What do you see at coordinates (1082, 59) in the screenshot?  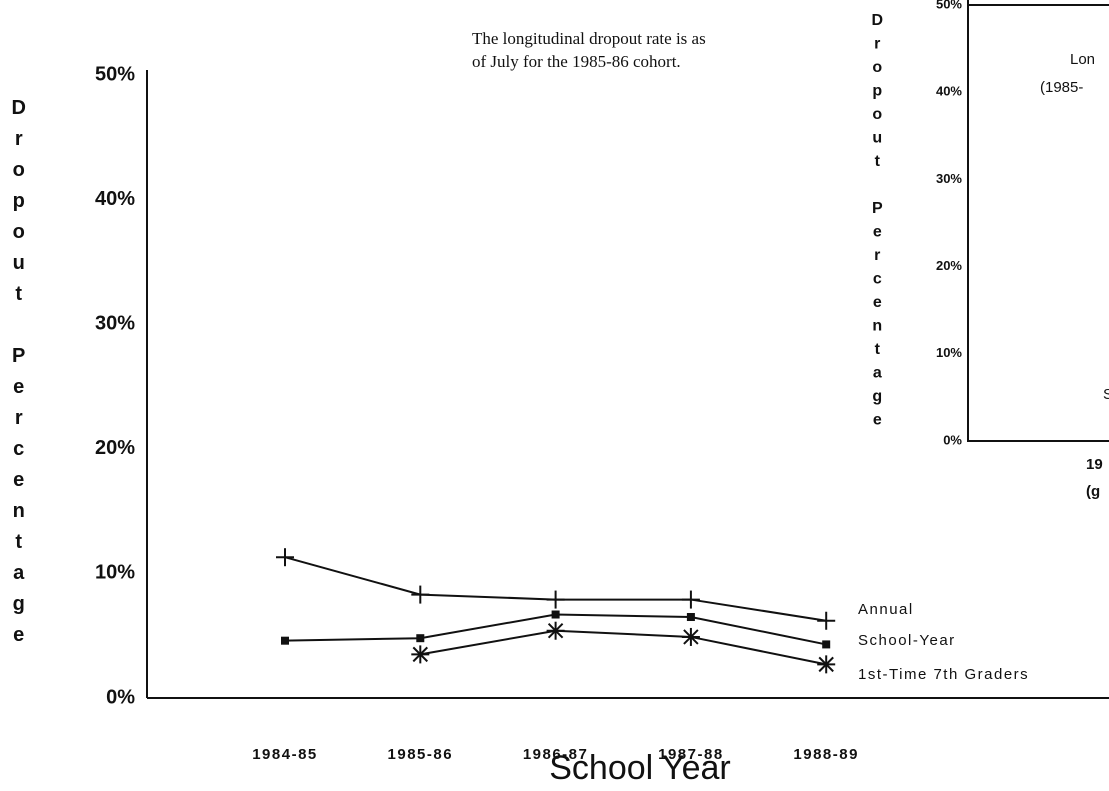 I see `partial-text: Lon` at bounding box center [1082, 59].